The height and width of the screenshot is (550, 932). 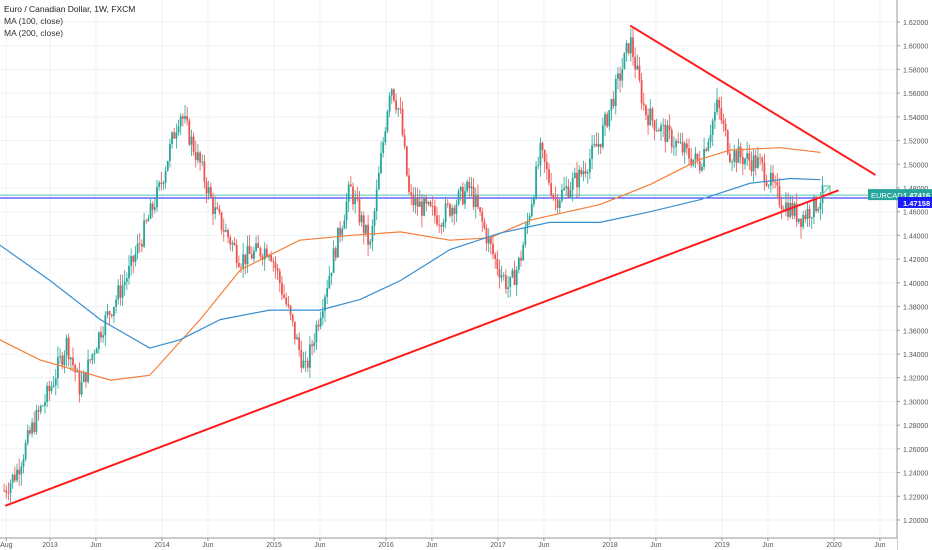 I want to click on x-tick-label: 2017, so click(x=498, y=545).